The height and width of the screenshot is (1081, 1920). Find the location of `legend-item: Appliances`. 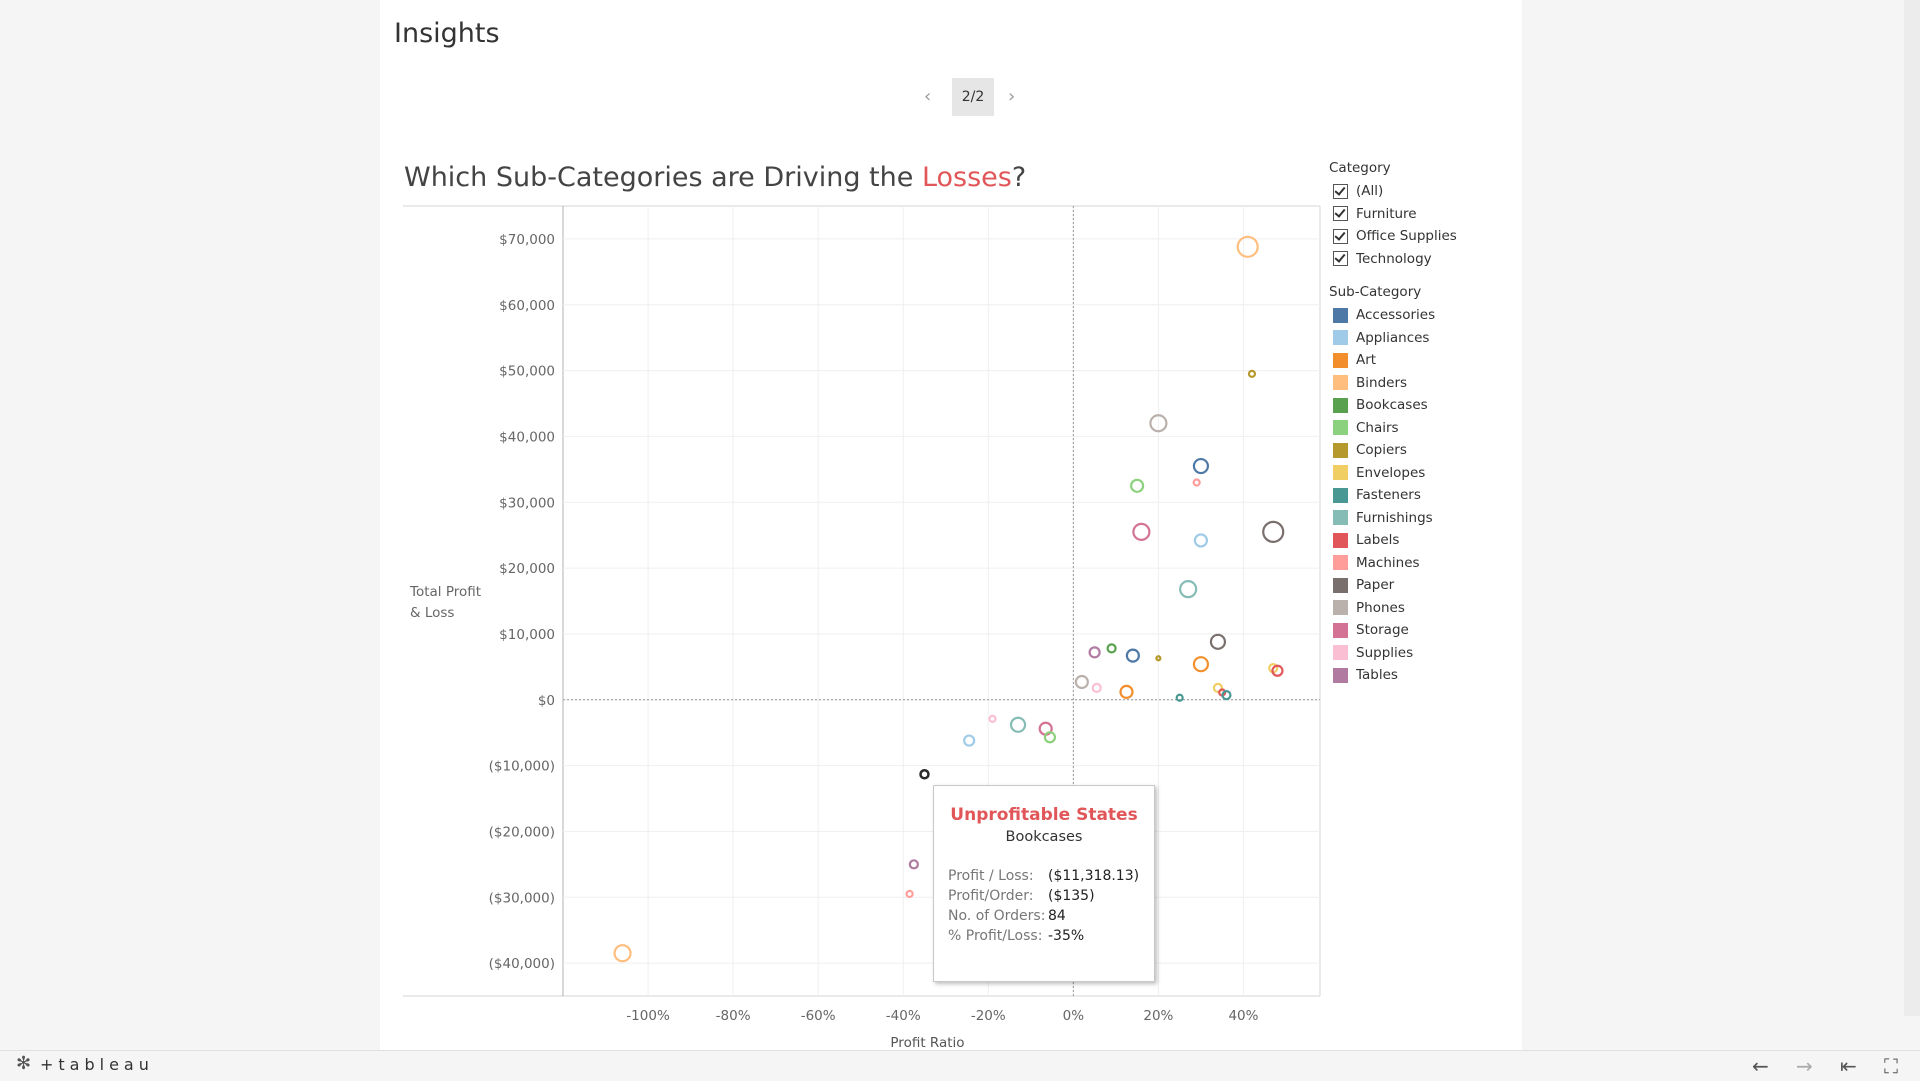

legend-item: Appliances is located at coordinates (1419, 338).